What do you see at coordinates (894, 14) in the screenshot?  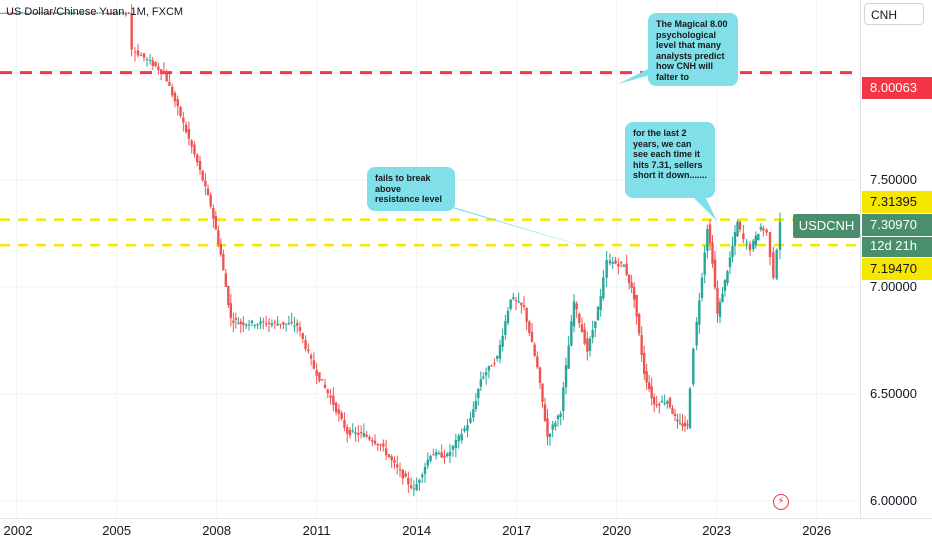 I see `currency-selector: CNH` at bounding box center [894, 14].